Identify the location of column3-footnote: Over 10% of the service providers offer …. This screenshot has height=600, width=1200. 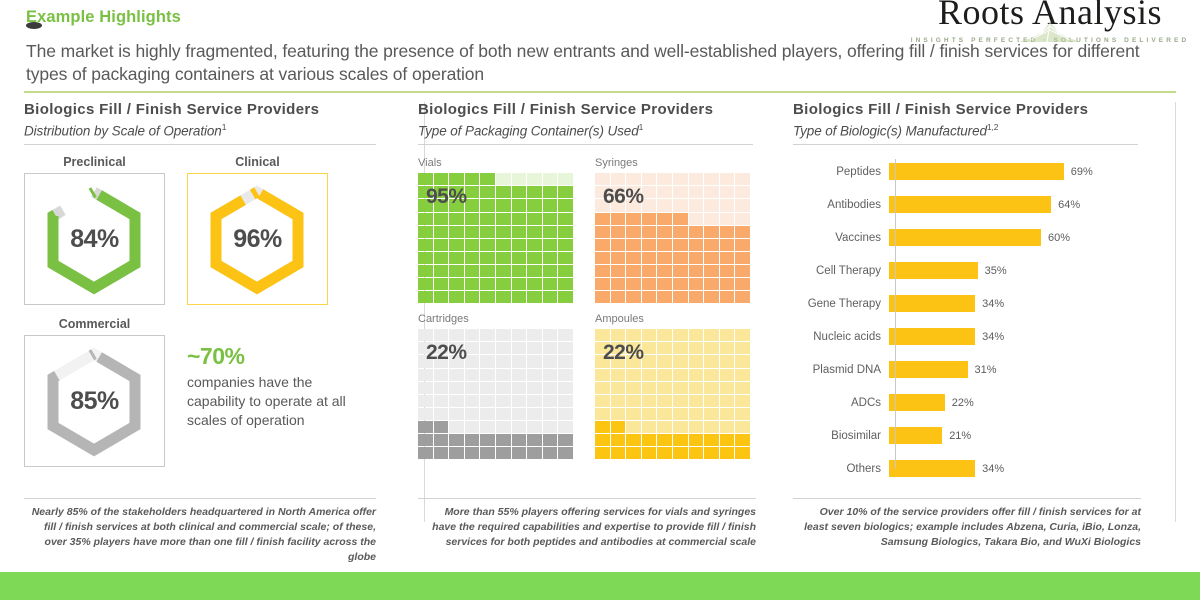
(972, 527).